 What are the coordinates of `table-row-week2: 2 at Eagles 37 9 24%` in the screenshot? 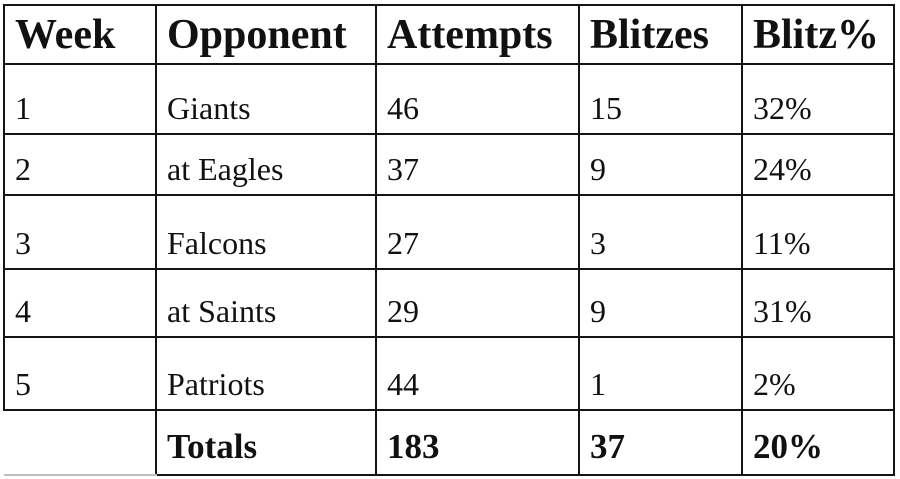 It's located at (449, 164).